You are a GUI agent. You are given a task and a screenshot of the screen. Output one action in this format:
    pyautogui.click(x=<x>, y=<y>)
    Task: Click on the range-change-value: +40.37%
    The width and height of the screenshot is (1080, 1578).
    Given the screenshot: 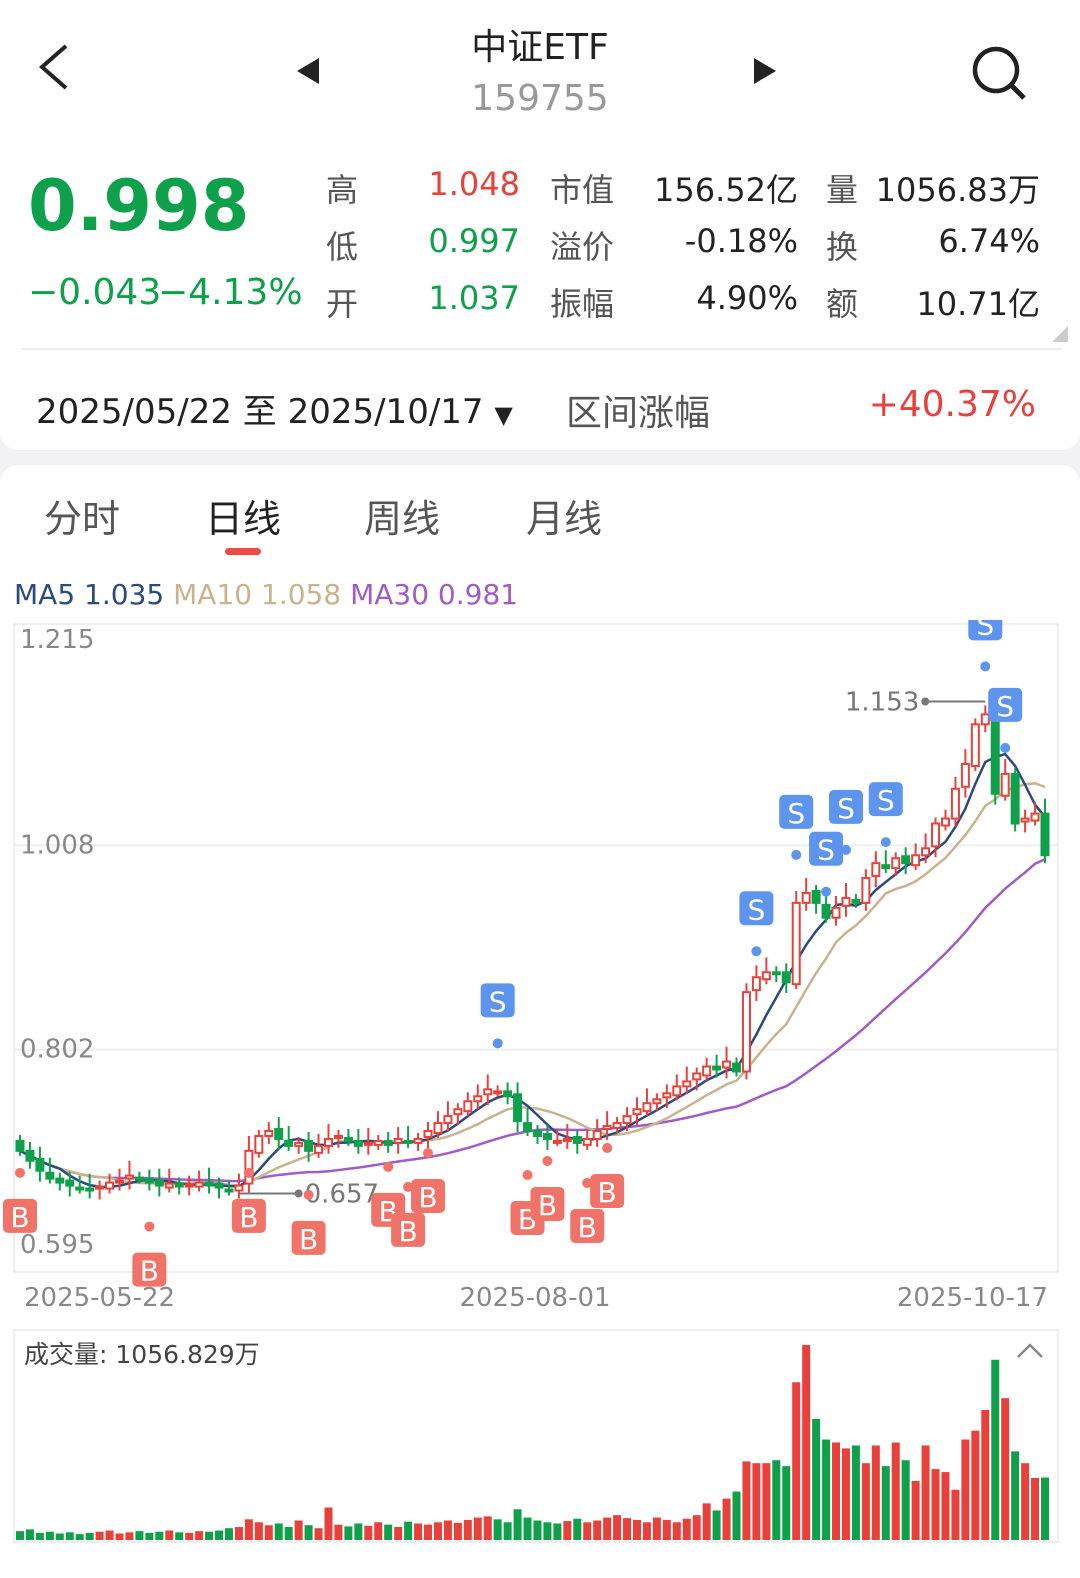 What is the action you would take?
    pyautogui.click(x=952, y=404)
    